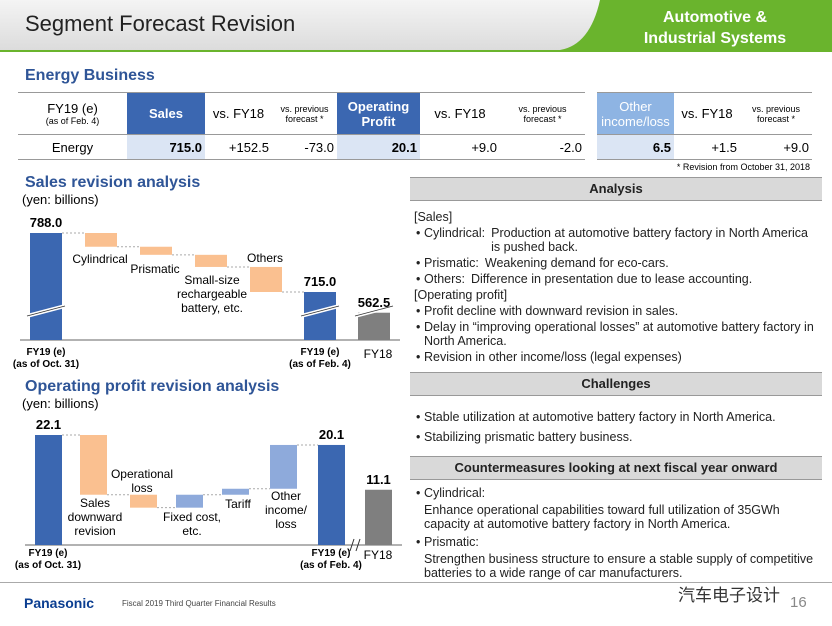 This screenshot has height=626, width=832. I want to click on category-label: FY19 (e) (as of Oct. 31), so click(48, 559).